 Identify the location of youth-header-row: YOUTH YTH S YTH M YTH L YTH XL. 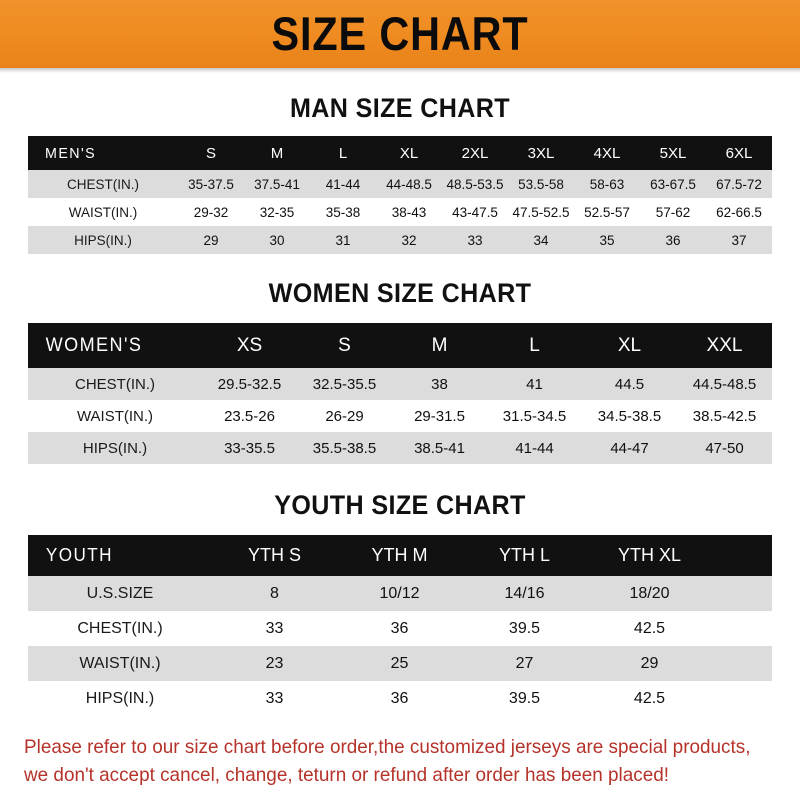
(400, 555).